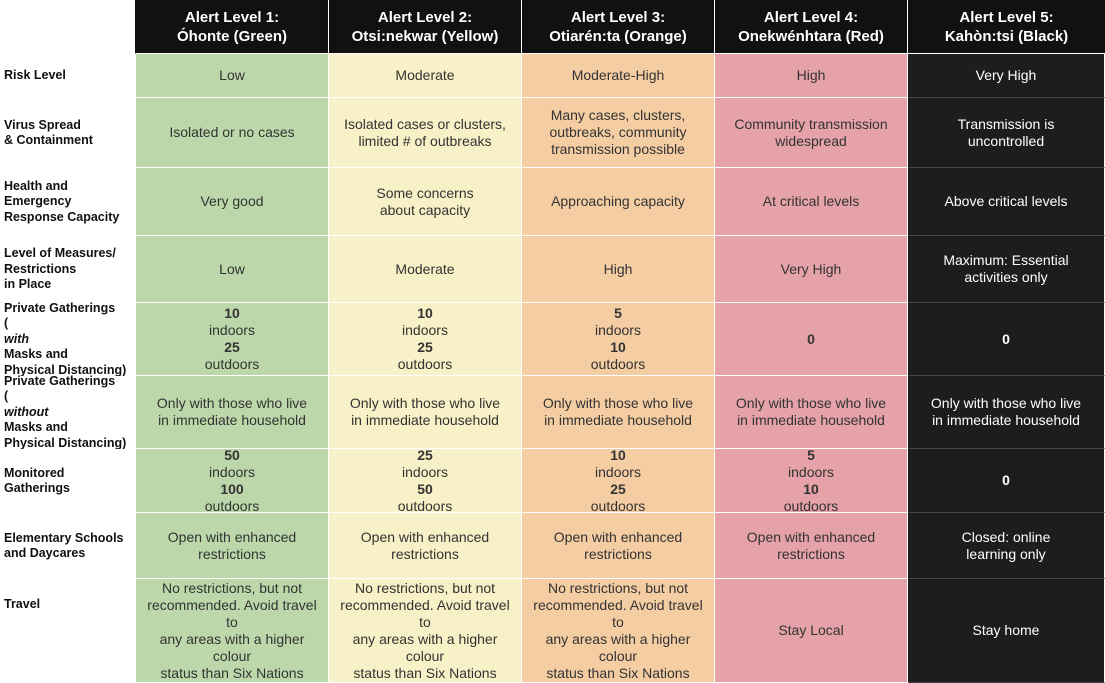 The image size is (1105, 683). I want to click on cell-measures-level-2: Moderate, so click(425, 269).